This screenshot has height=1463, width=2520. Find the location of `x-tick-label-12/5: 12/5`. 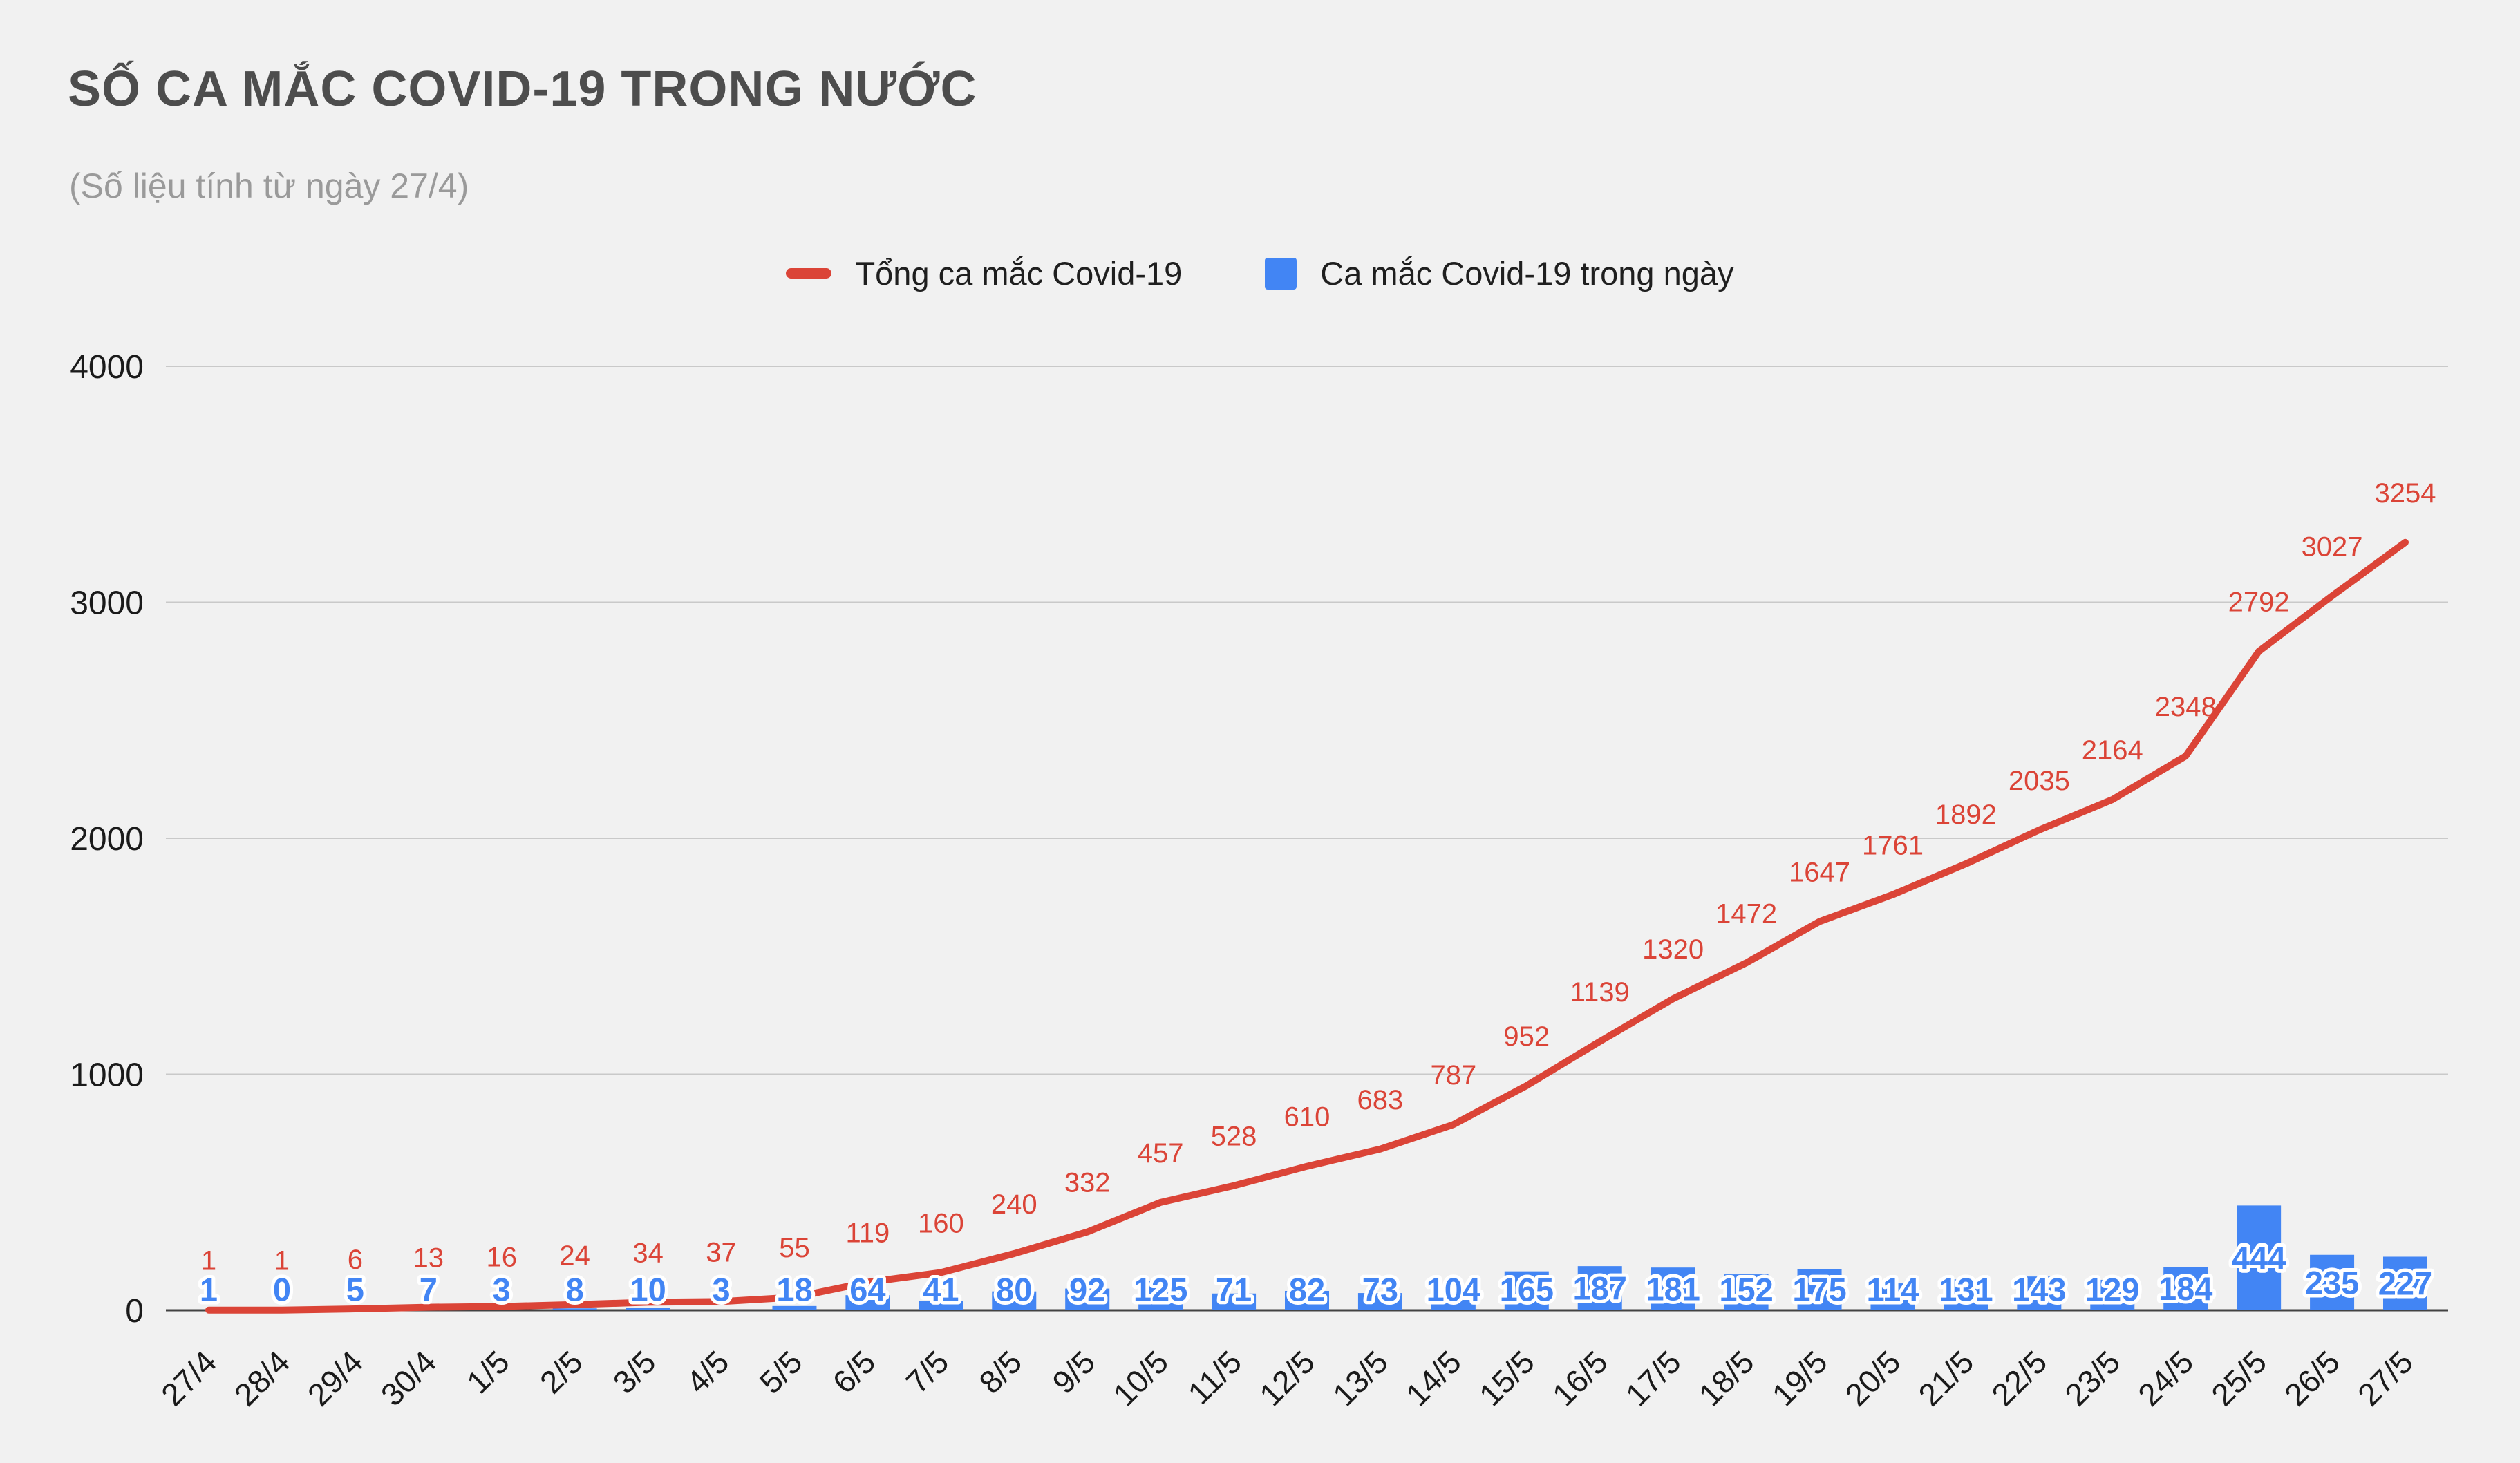

x-tick-label-12/5: 12/5 is located at coordinates (1287, 1378).